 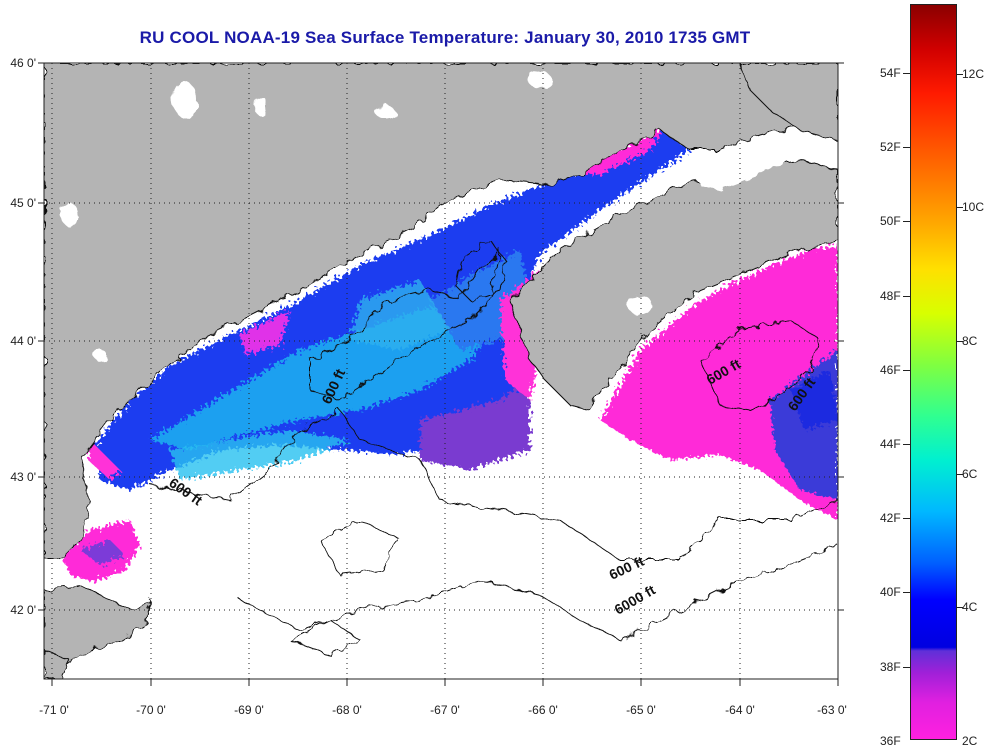 What do you see at coordinates (973, 207) in the screenshot?
I see `colorbar-c-label: 10C` at bounding box center [973, 207].